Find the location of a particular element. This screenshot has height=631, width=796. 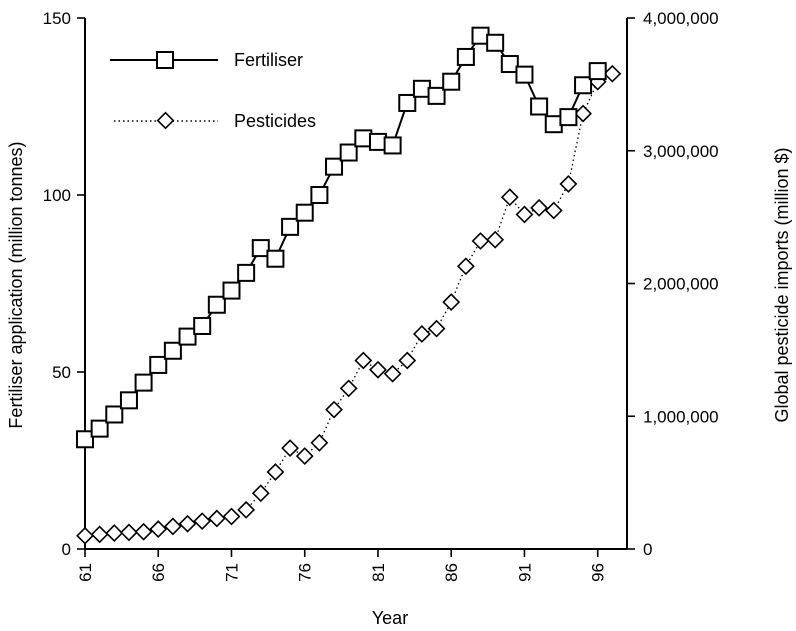

left-y-tick-label: 50 is located at coordinates (61, 372).